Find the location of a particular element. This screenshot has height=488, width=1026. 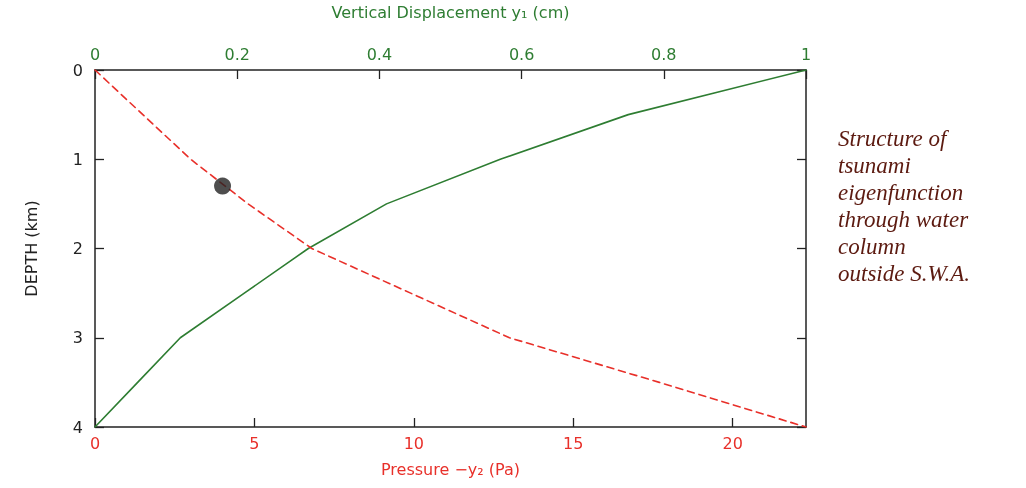

x-tick-label: 0 is located at coordinates (95, 443).